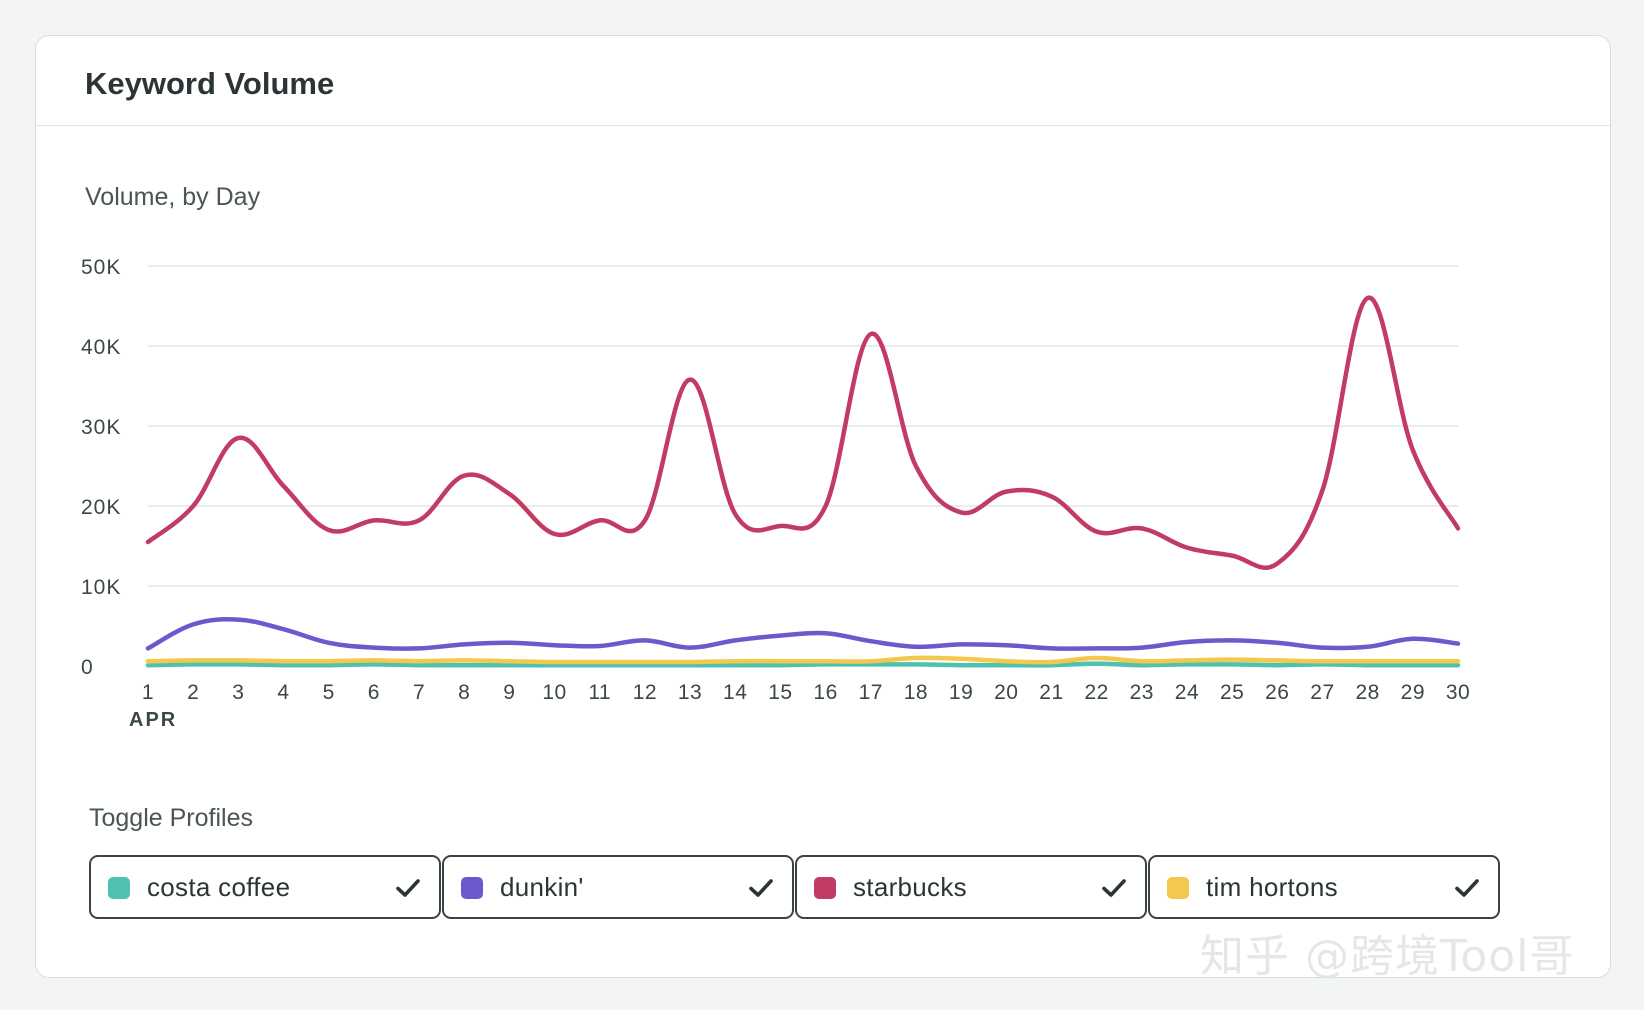 Image resolution: width=1644 pixels, height=1010 pixels. I want to click on costa-coffee-color-swatch, so click(119, 888).